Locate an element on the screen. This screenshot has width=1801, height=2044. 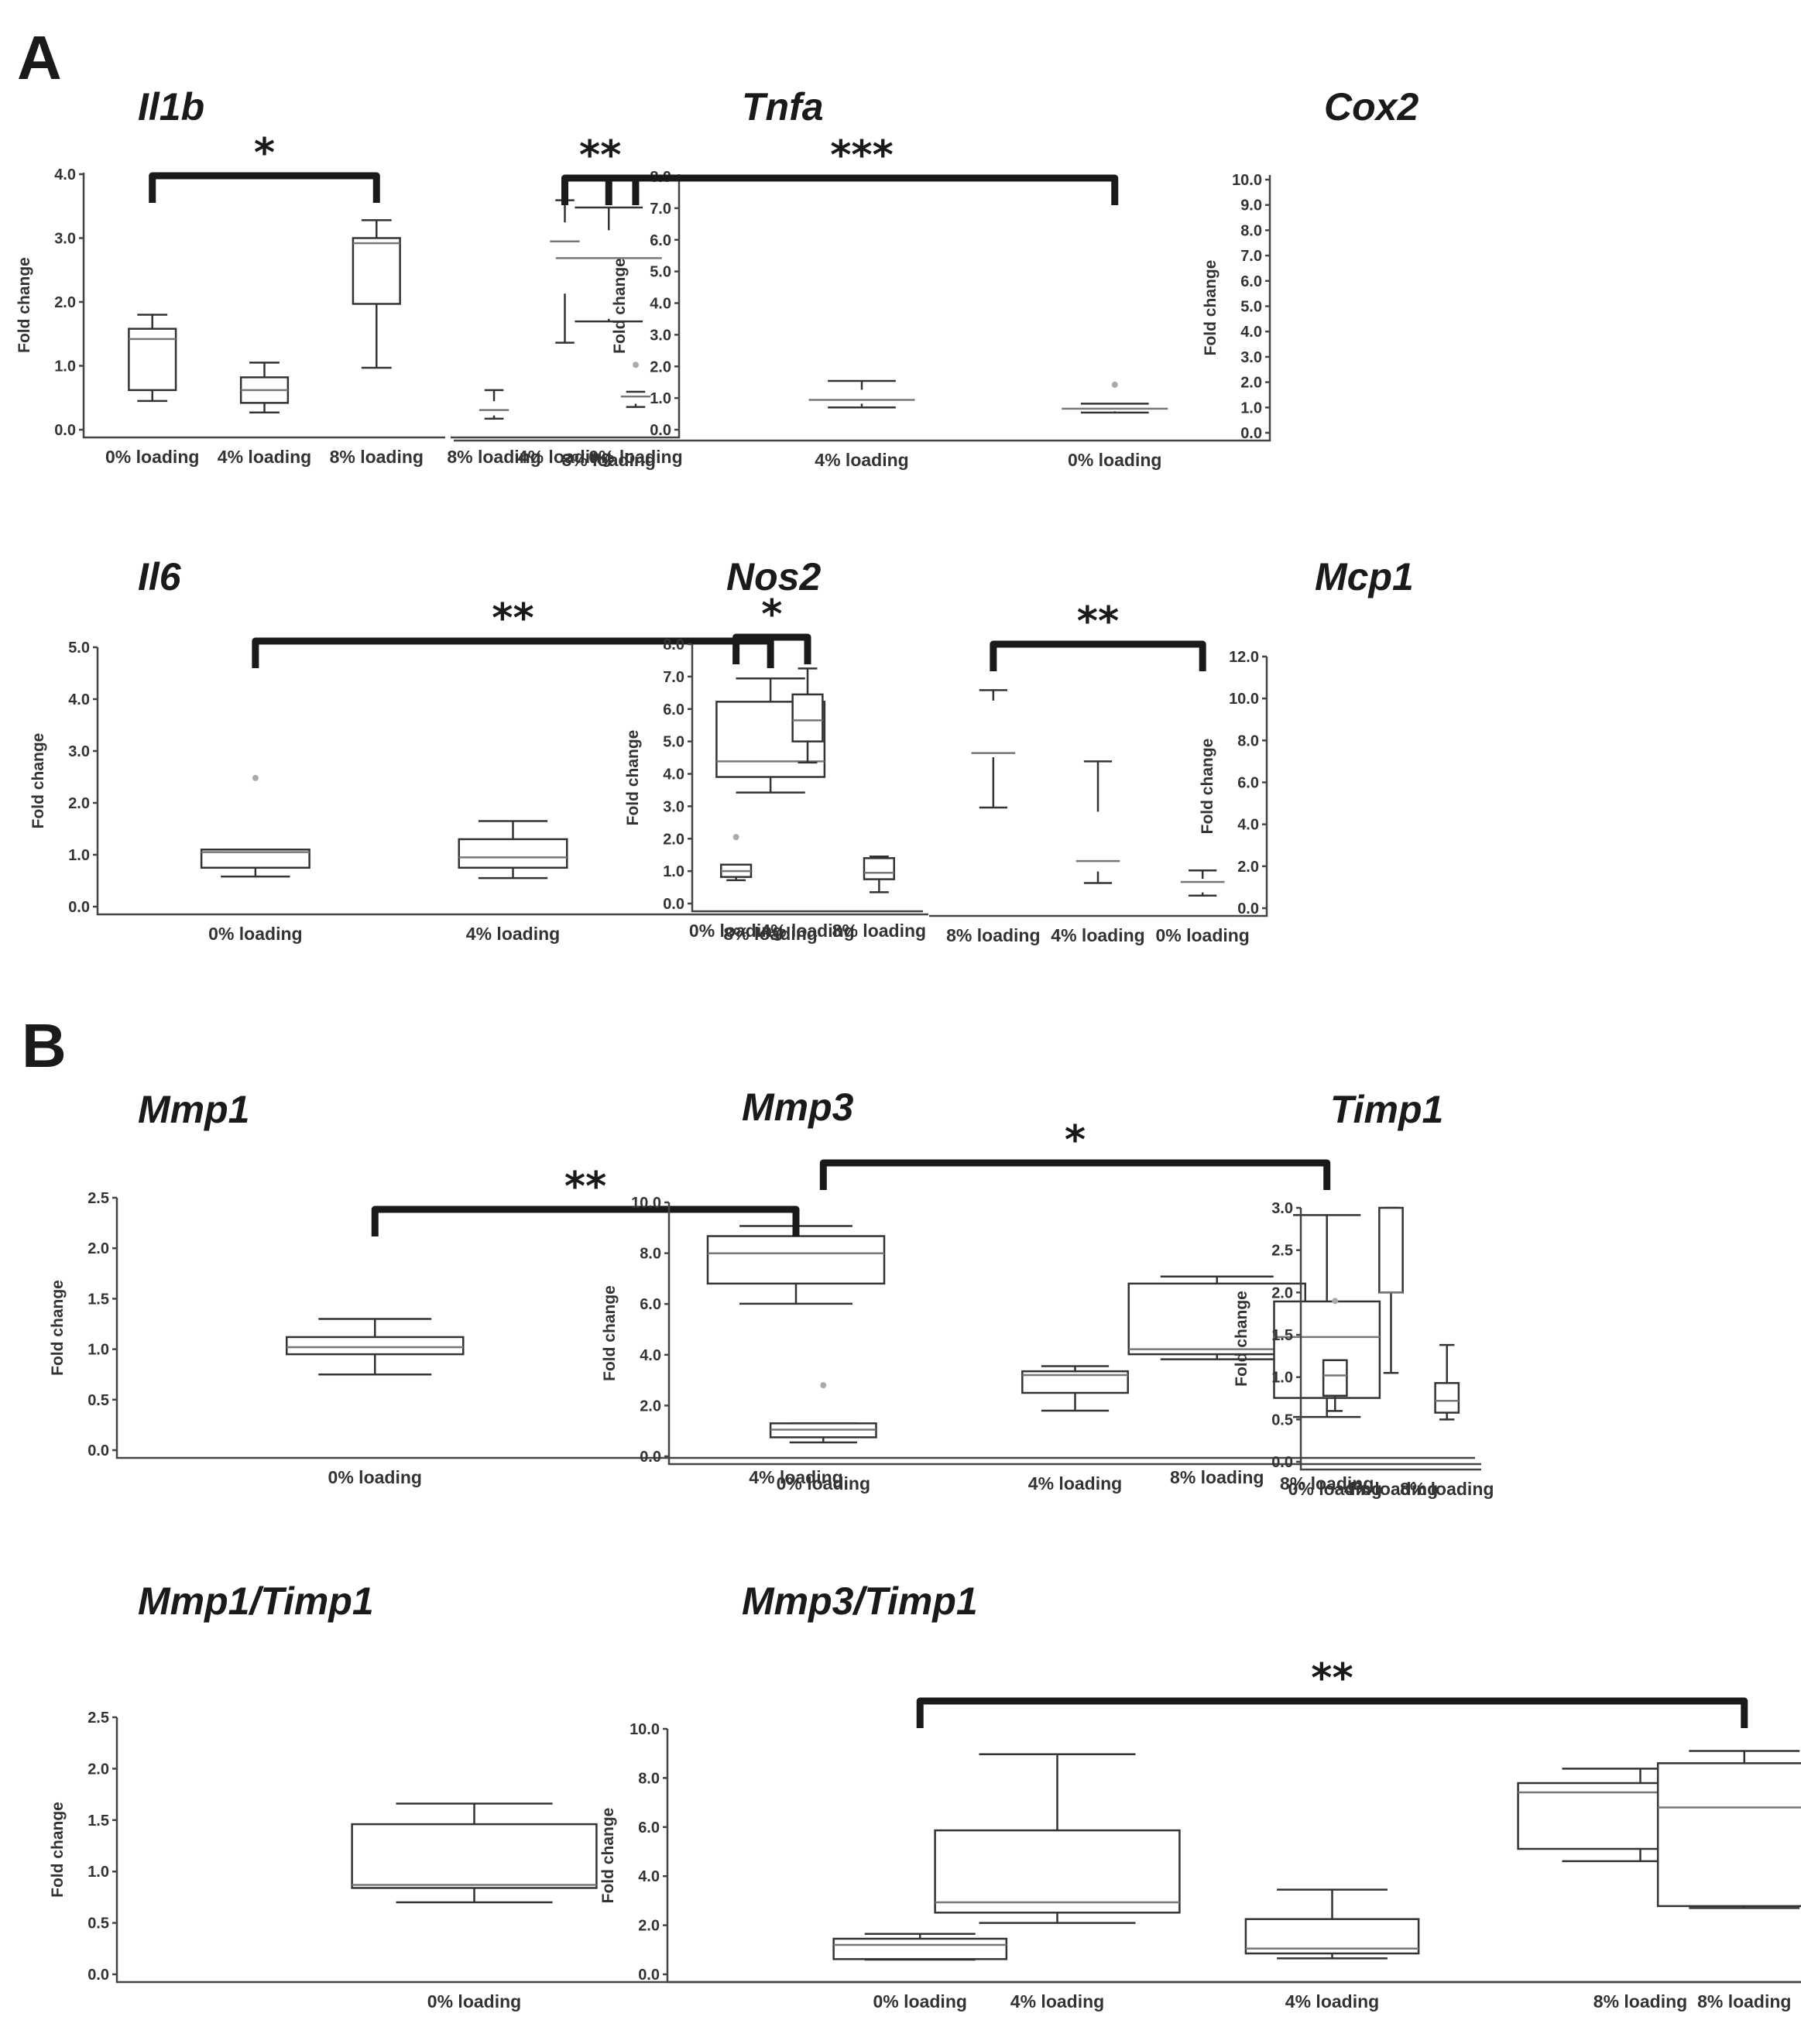
y-tick-label: 7.0 is located at coordinates (673, 677).